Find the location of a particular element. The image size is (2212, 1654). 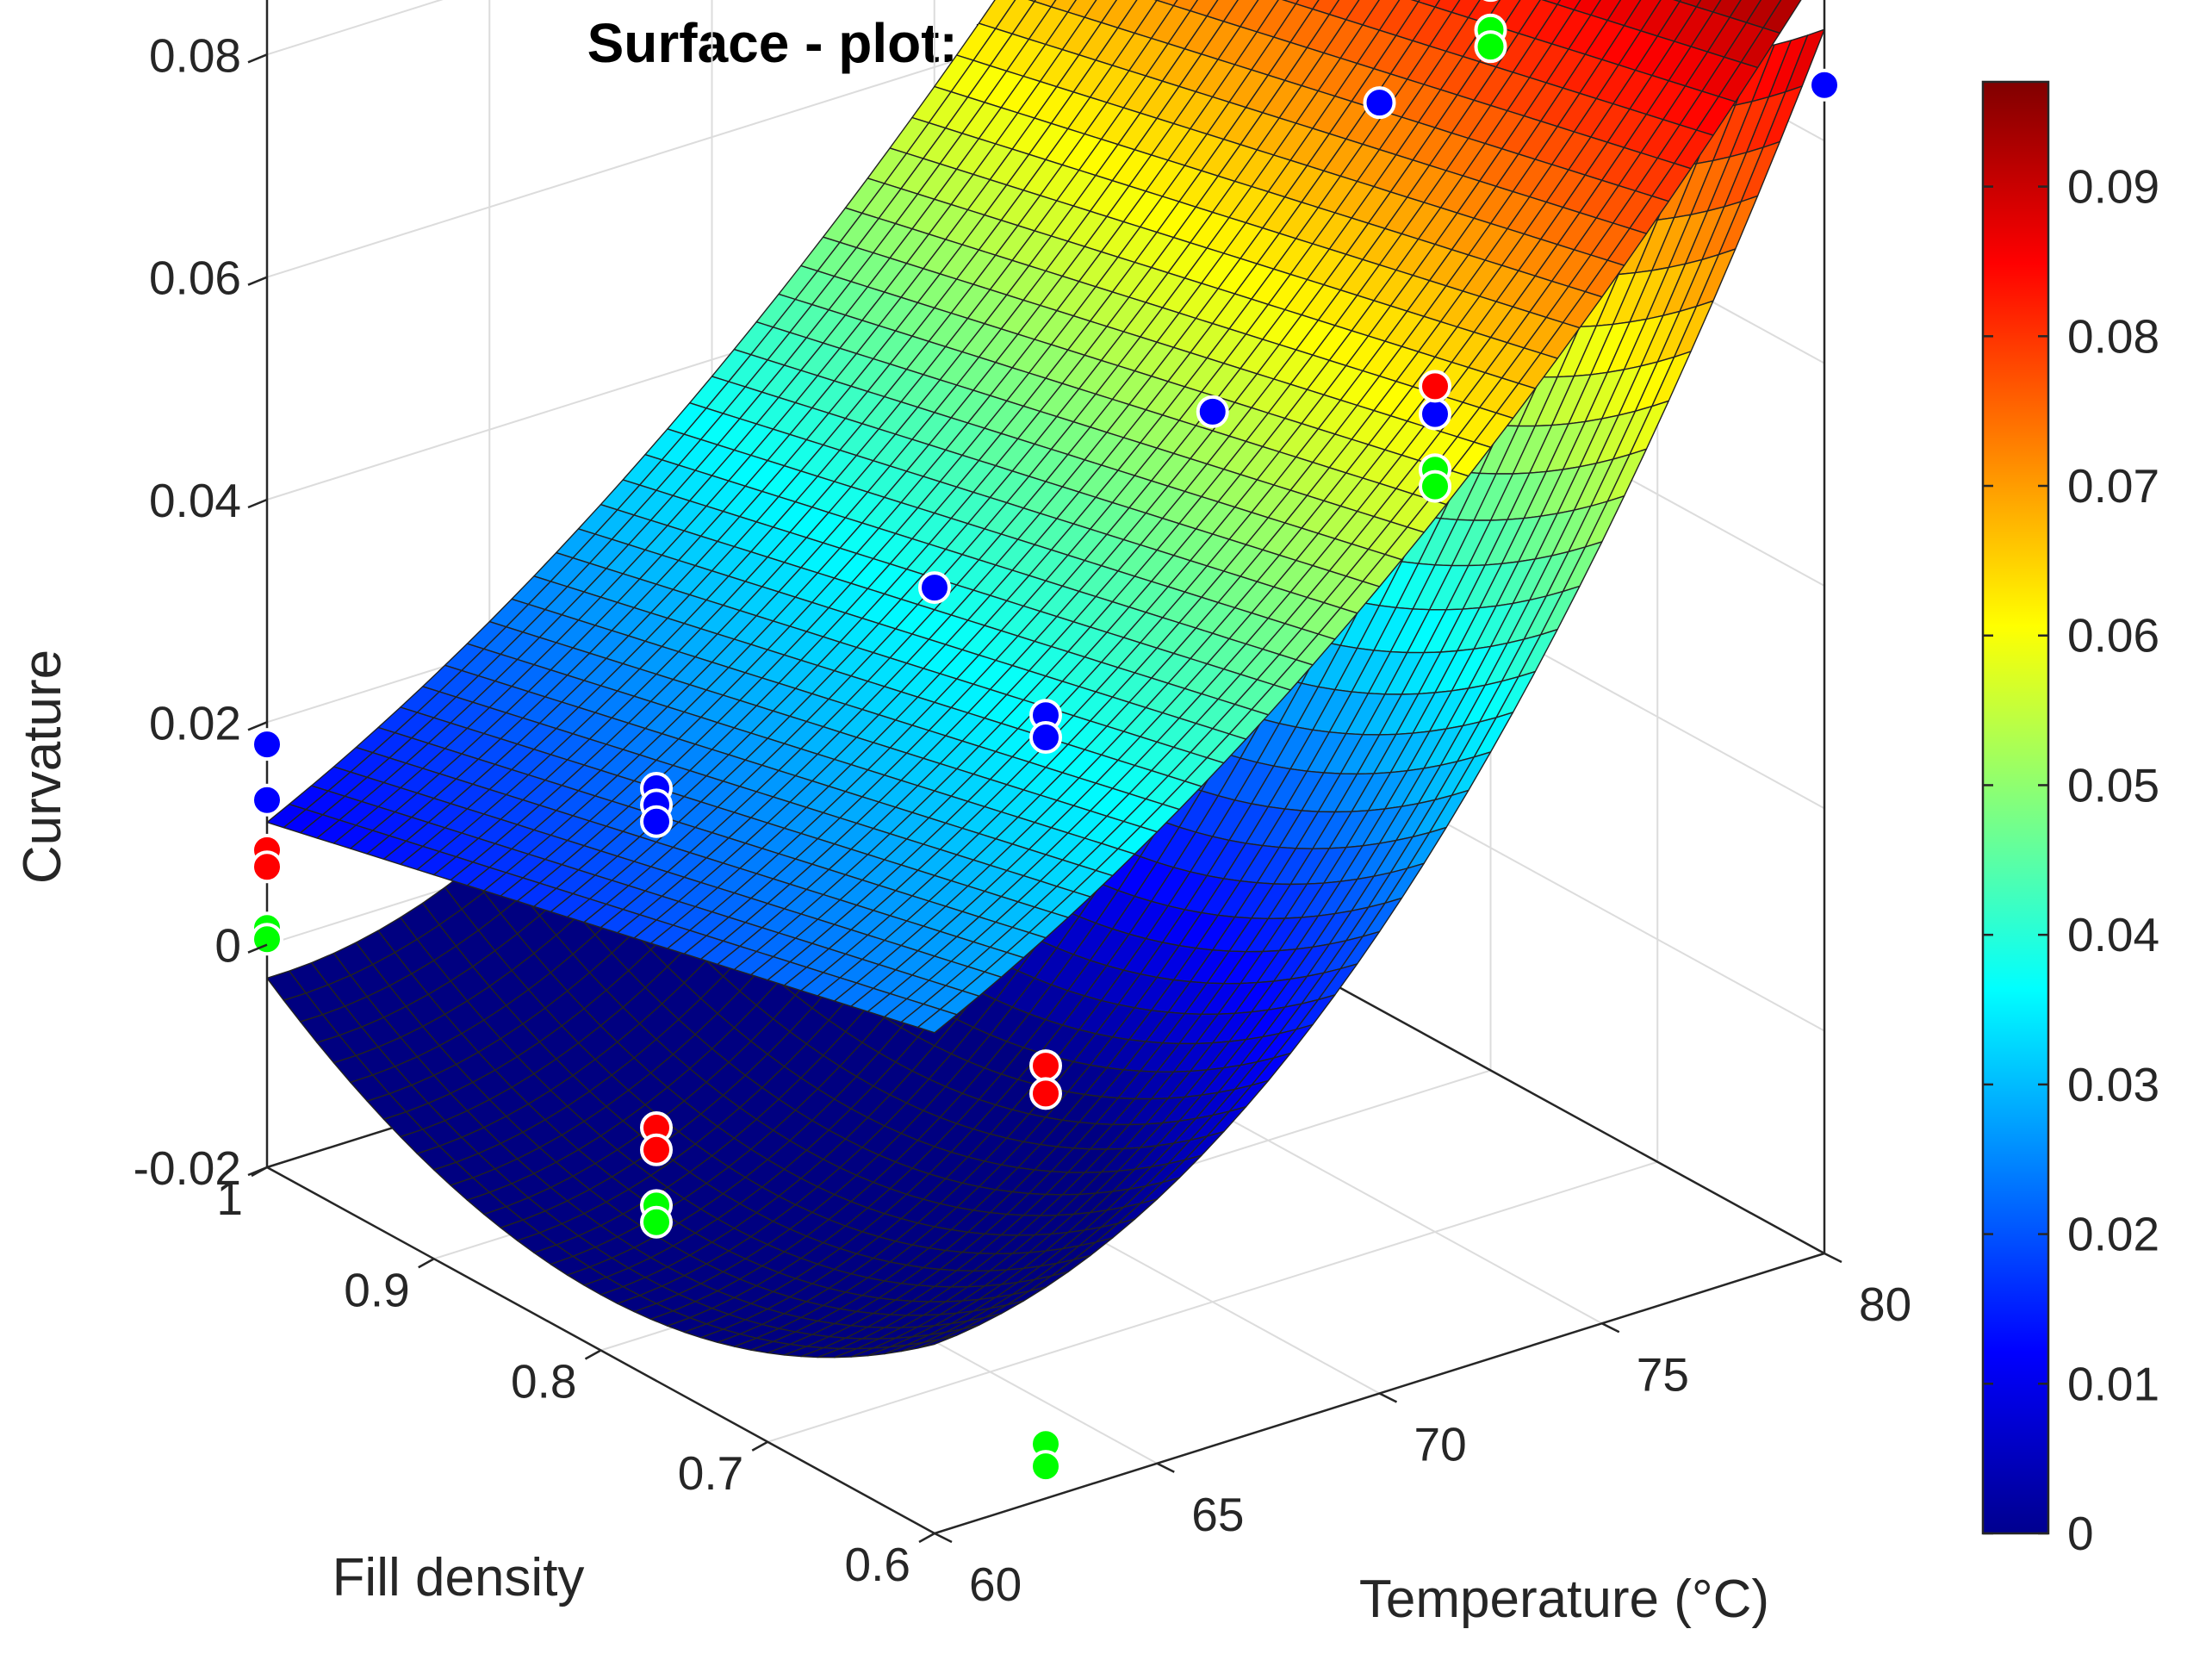

z-tick-label: -0.02 is located at coordinates (187, 1168).